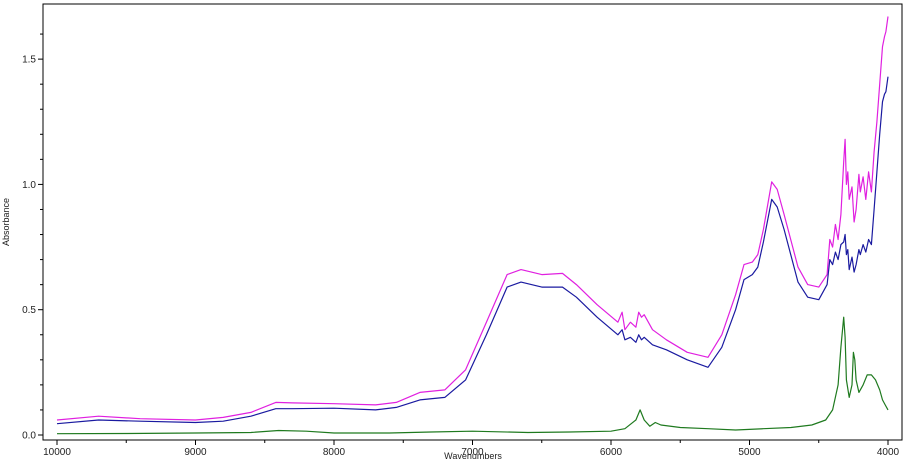 The width and height of the screenshot is (905, 465). What do you see at coordinates (195, 452) in the screenshot?
I see `x-tick-label: 9000` at bounding box center [195, 452].